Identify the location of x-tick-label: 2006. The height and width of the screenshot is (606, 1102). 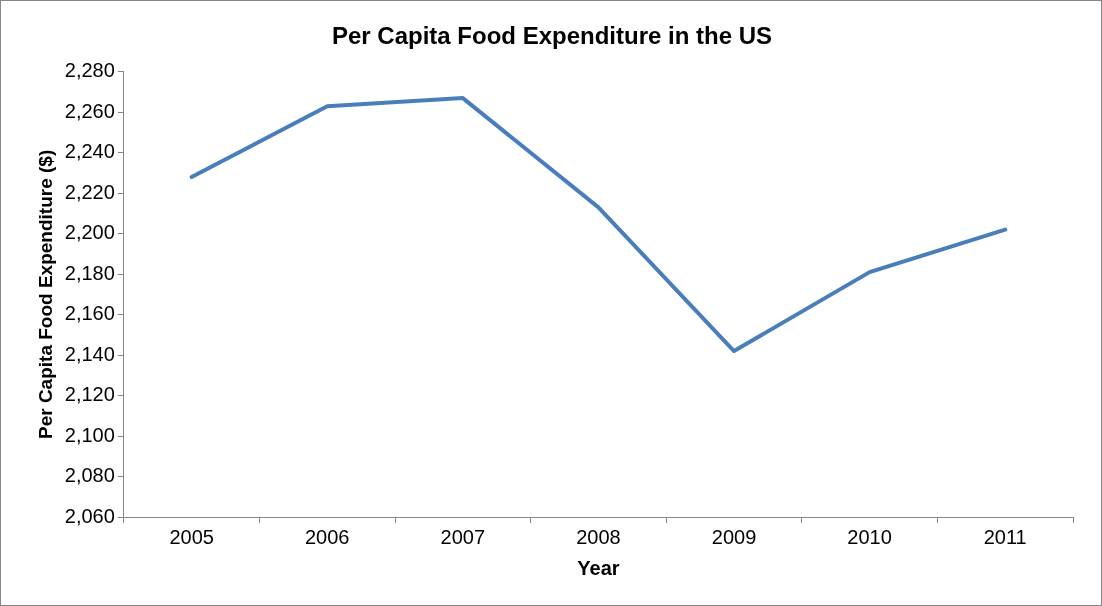
(327, 536).